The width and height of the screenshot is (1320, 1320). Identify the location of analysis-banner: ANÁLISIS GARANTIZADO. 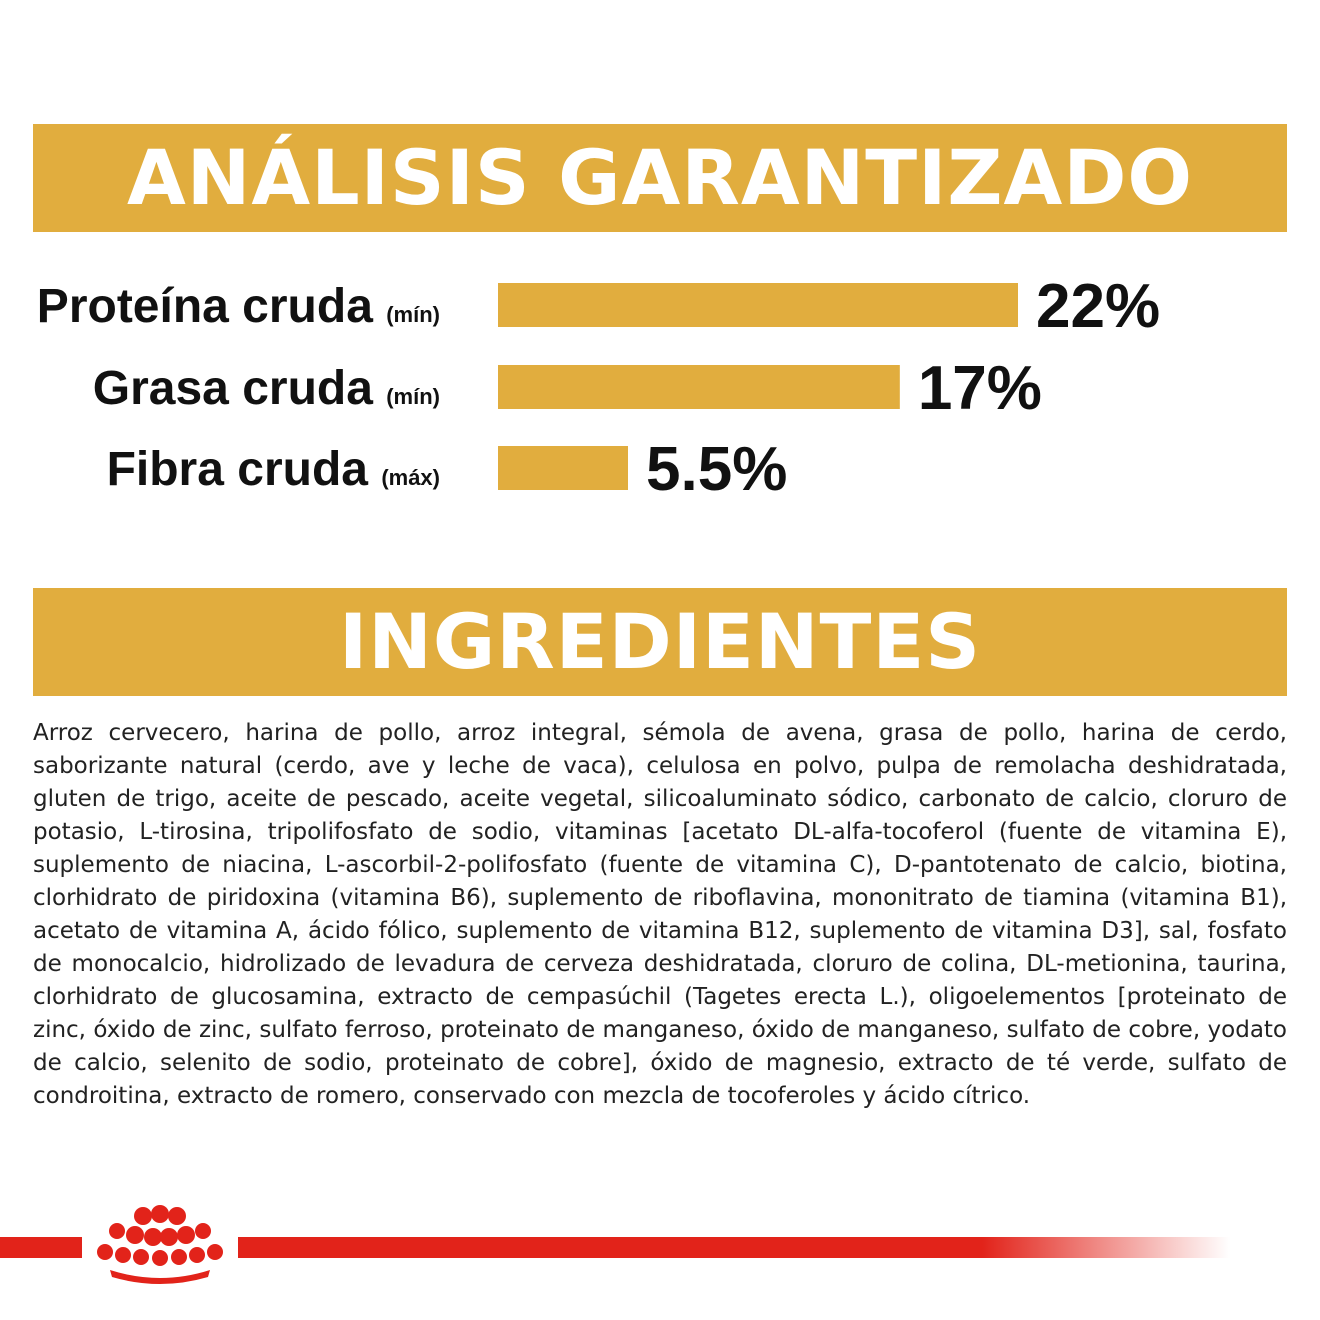
(660, 178).